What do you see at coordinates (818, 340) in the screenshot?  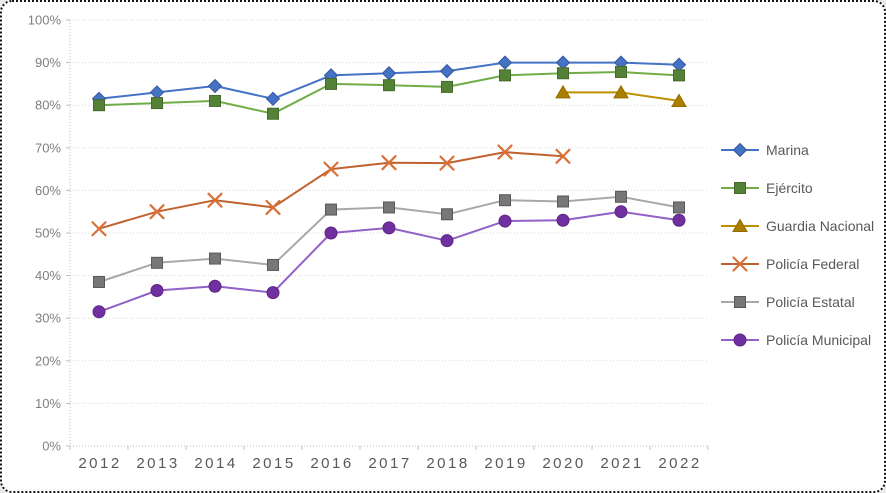 I see `legend-label: Policía Municipal` at bounding box center [818, 340].